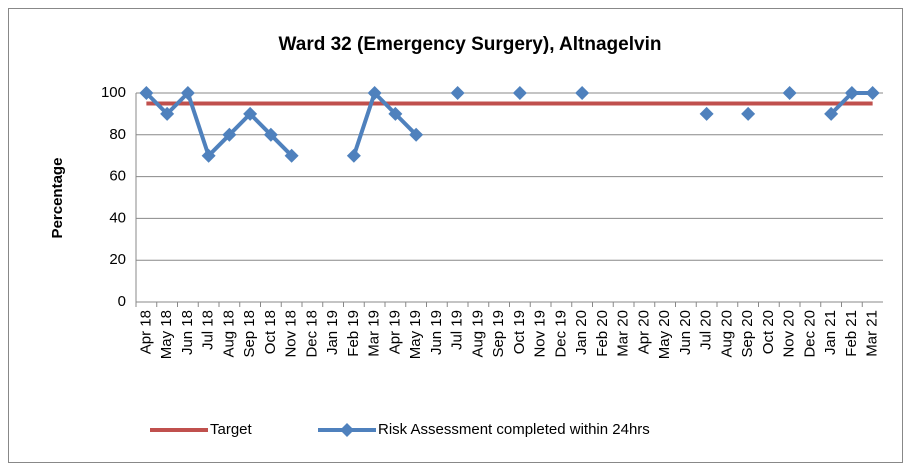 The image size is (911, 475). Describe the element at coordinates (228, 334) in the screenshot. I see `x-tick-label: Aug 18` at that location.